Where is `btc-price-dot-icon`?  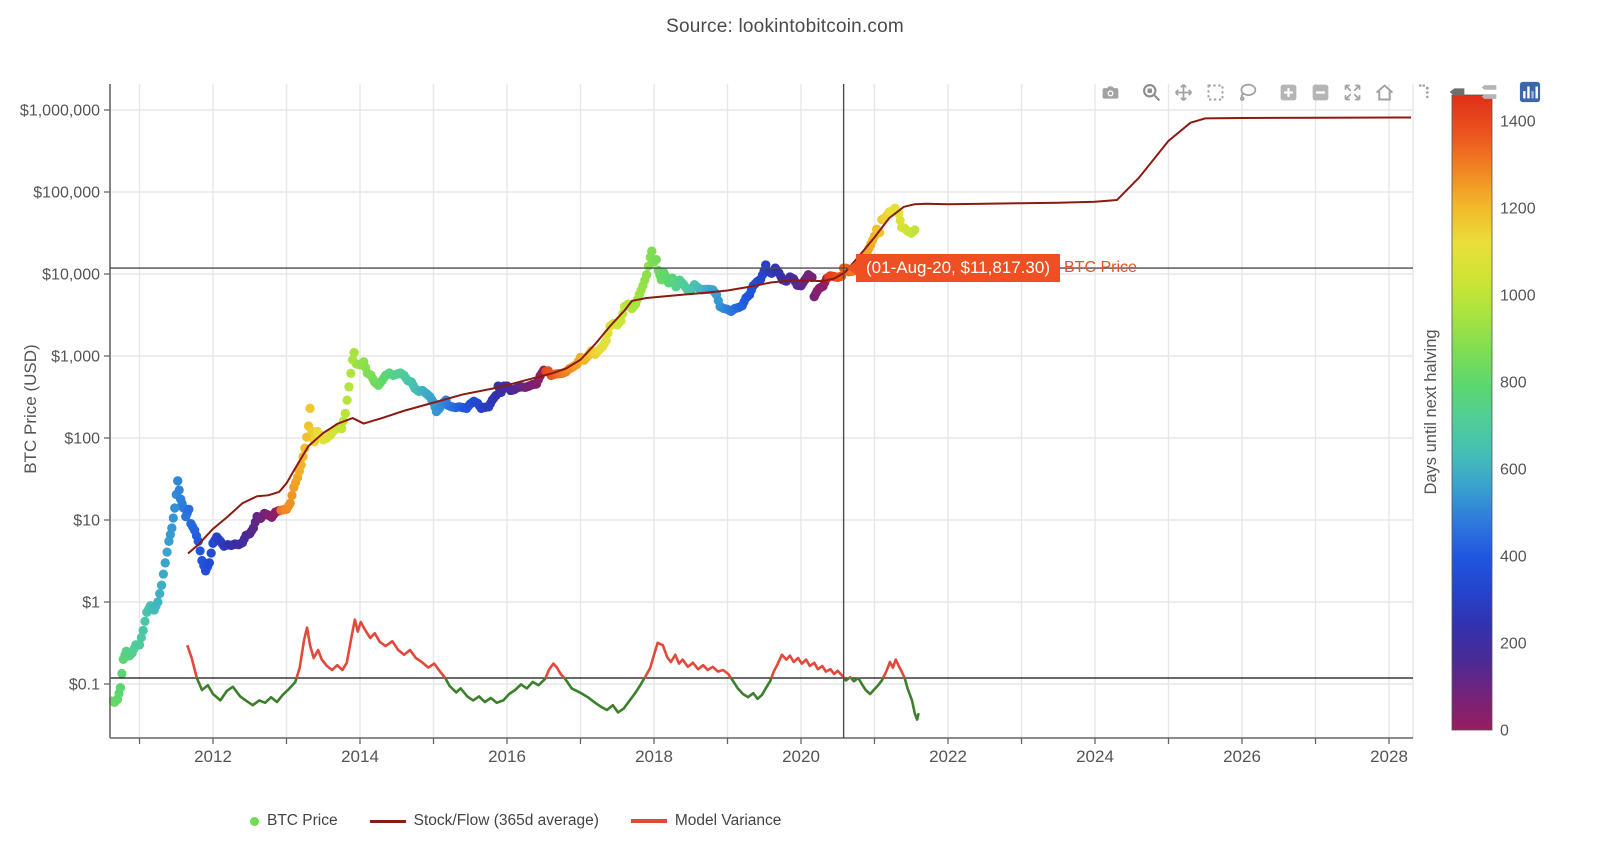
btc-price-dot-icon is located at coordinates (254, 821).